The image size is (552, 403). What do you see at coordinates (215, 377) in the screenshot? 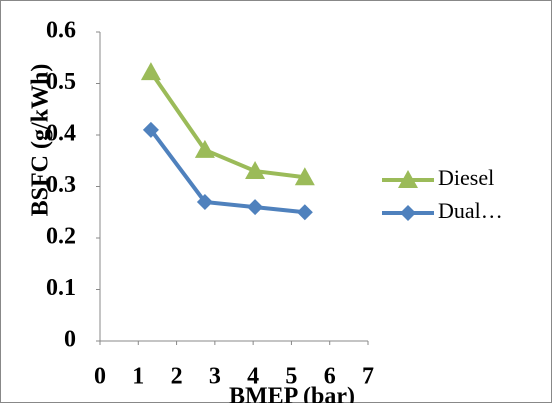
I see `x-tick-label: 3` at bounding box center [215, 377].